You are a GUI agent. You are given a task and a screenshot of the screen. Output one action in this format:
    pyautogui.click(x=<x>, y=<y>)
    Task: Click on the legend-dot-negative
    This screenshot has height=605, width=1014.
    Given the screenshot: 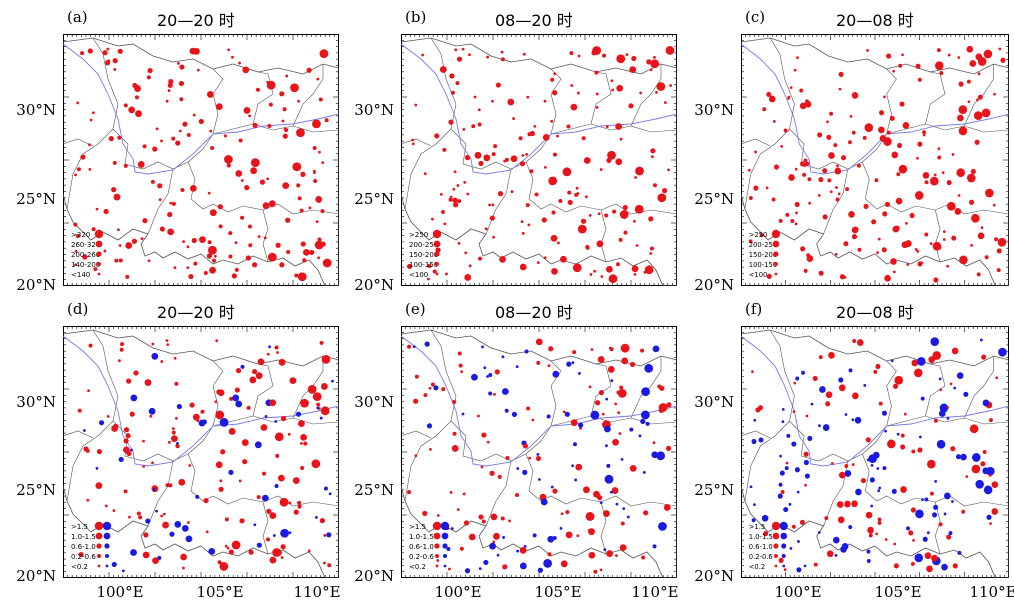 What is the action you would take?
    pyautogui.click(x=107, y=526)
    